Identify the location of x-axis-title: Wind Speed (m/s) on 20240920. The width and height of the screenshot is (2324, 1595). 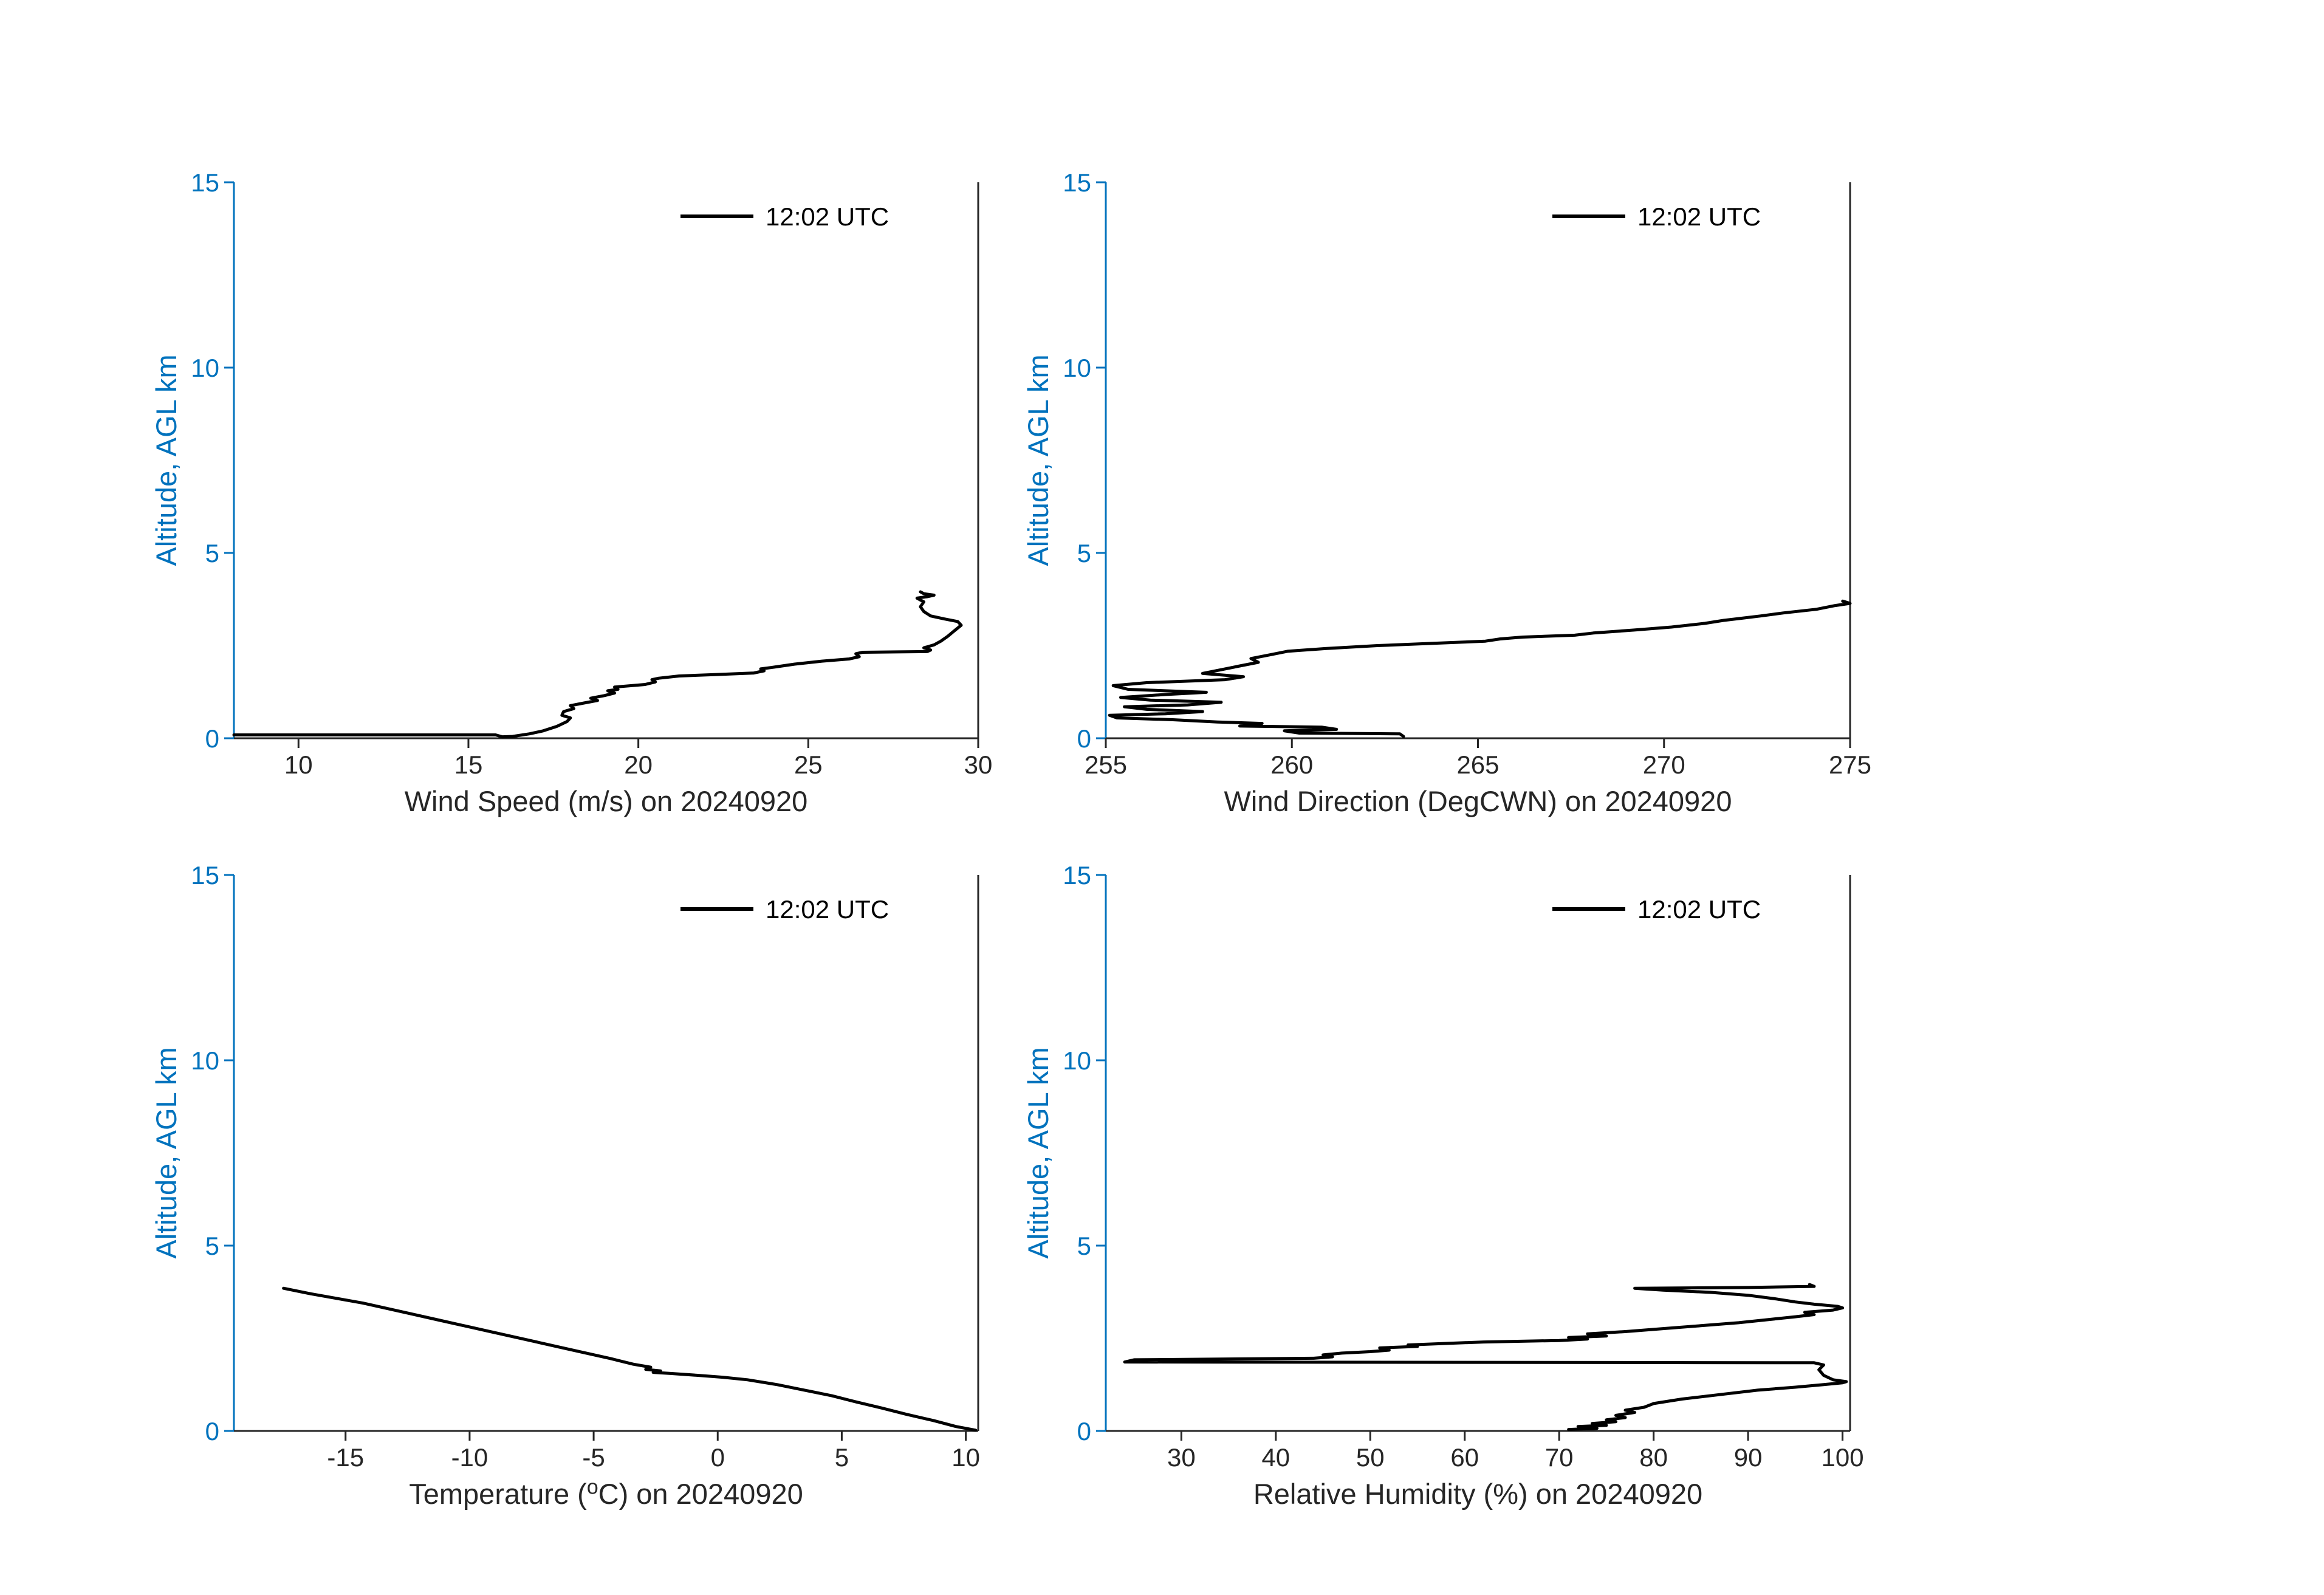
(606, 801).